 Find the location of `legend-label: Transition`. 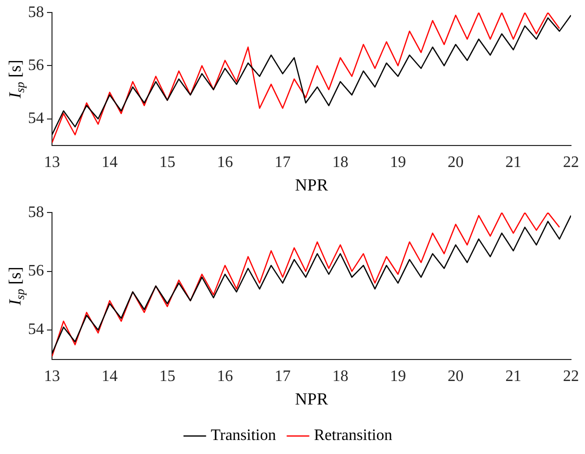

legend-label: Transition is located at coordinates (243, 435).